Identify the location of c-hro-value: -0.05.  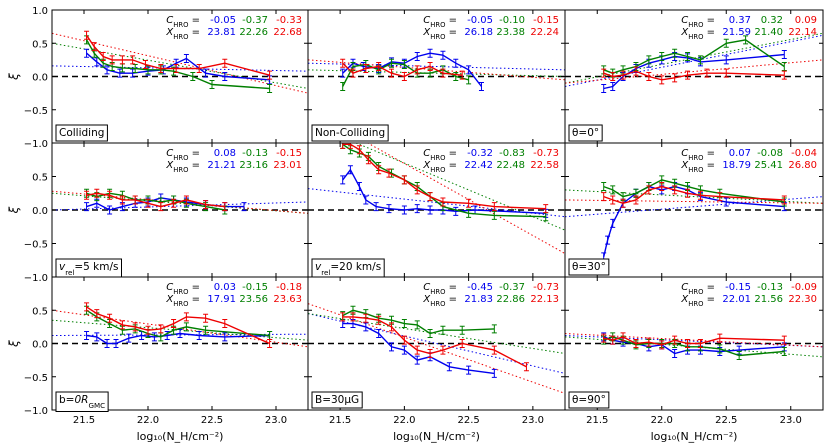
(223, 20).